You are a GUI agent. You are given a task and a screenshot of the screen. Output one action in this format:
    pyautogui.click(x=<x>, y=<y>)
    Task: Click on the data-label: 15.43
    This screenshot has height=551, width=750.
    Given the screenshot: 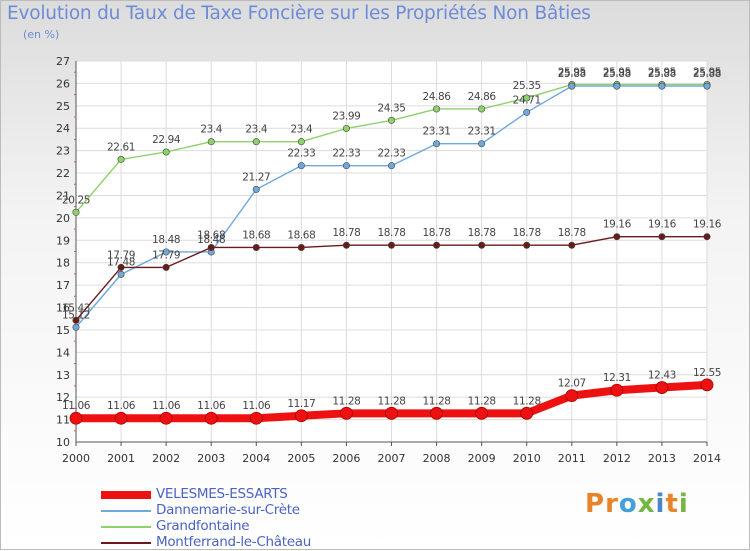 What is the action you would take?
    pyautogui.click(x=76, y=308)
    